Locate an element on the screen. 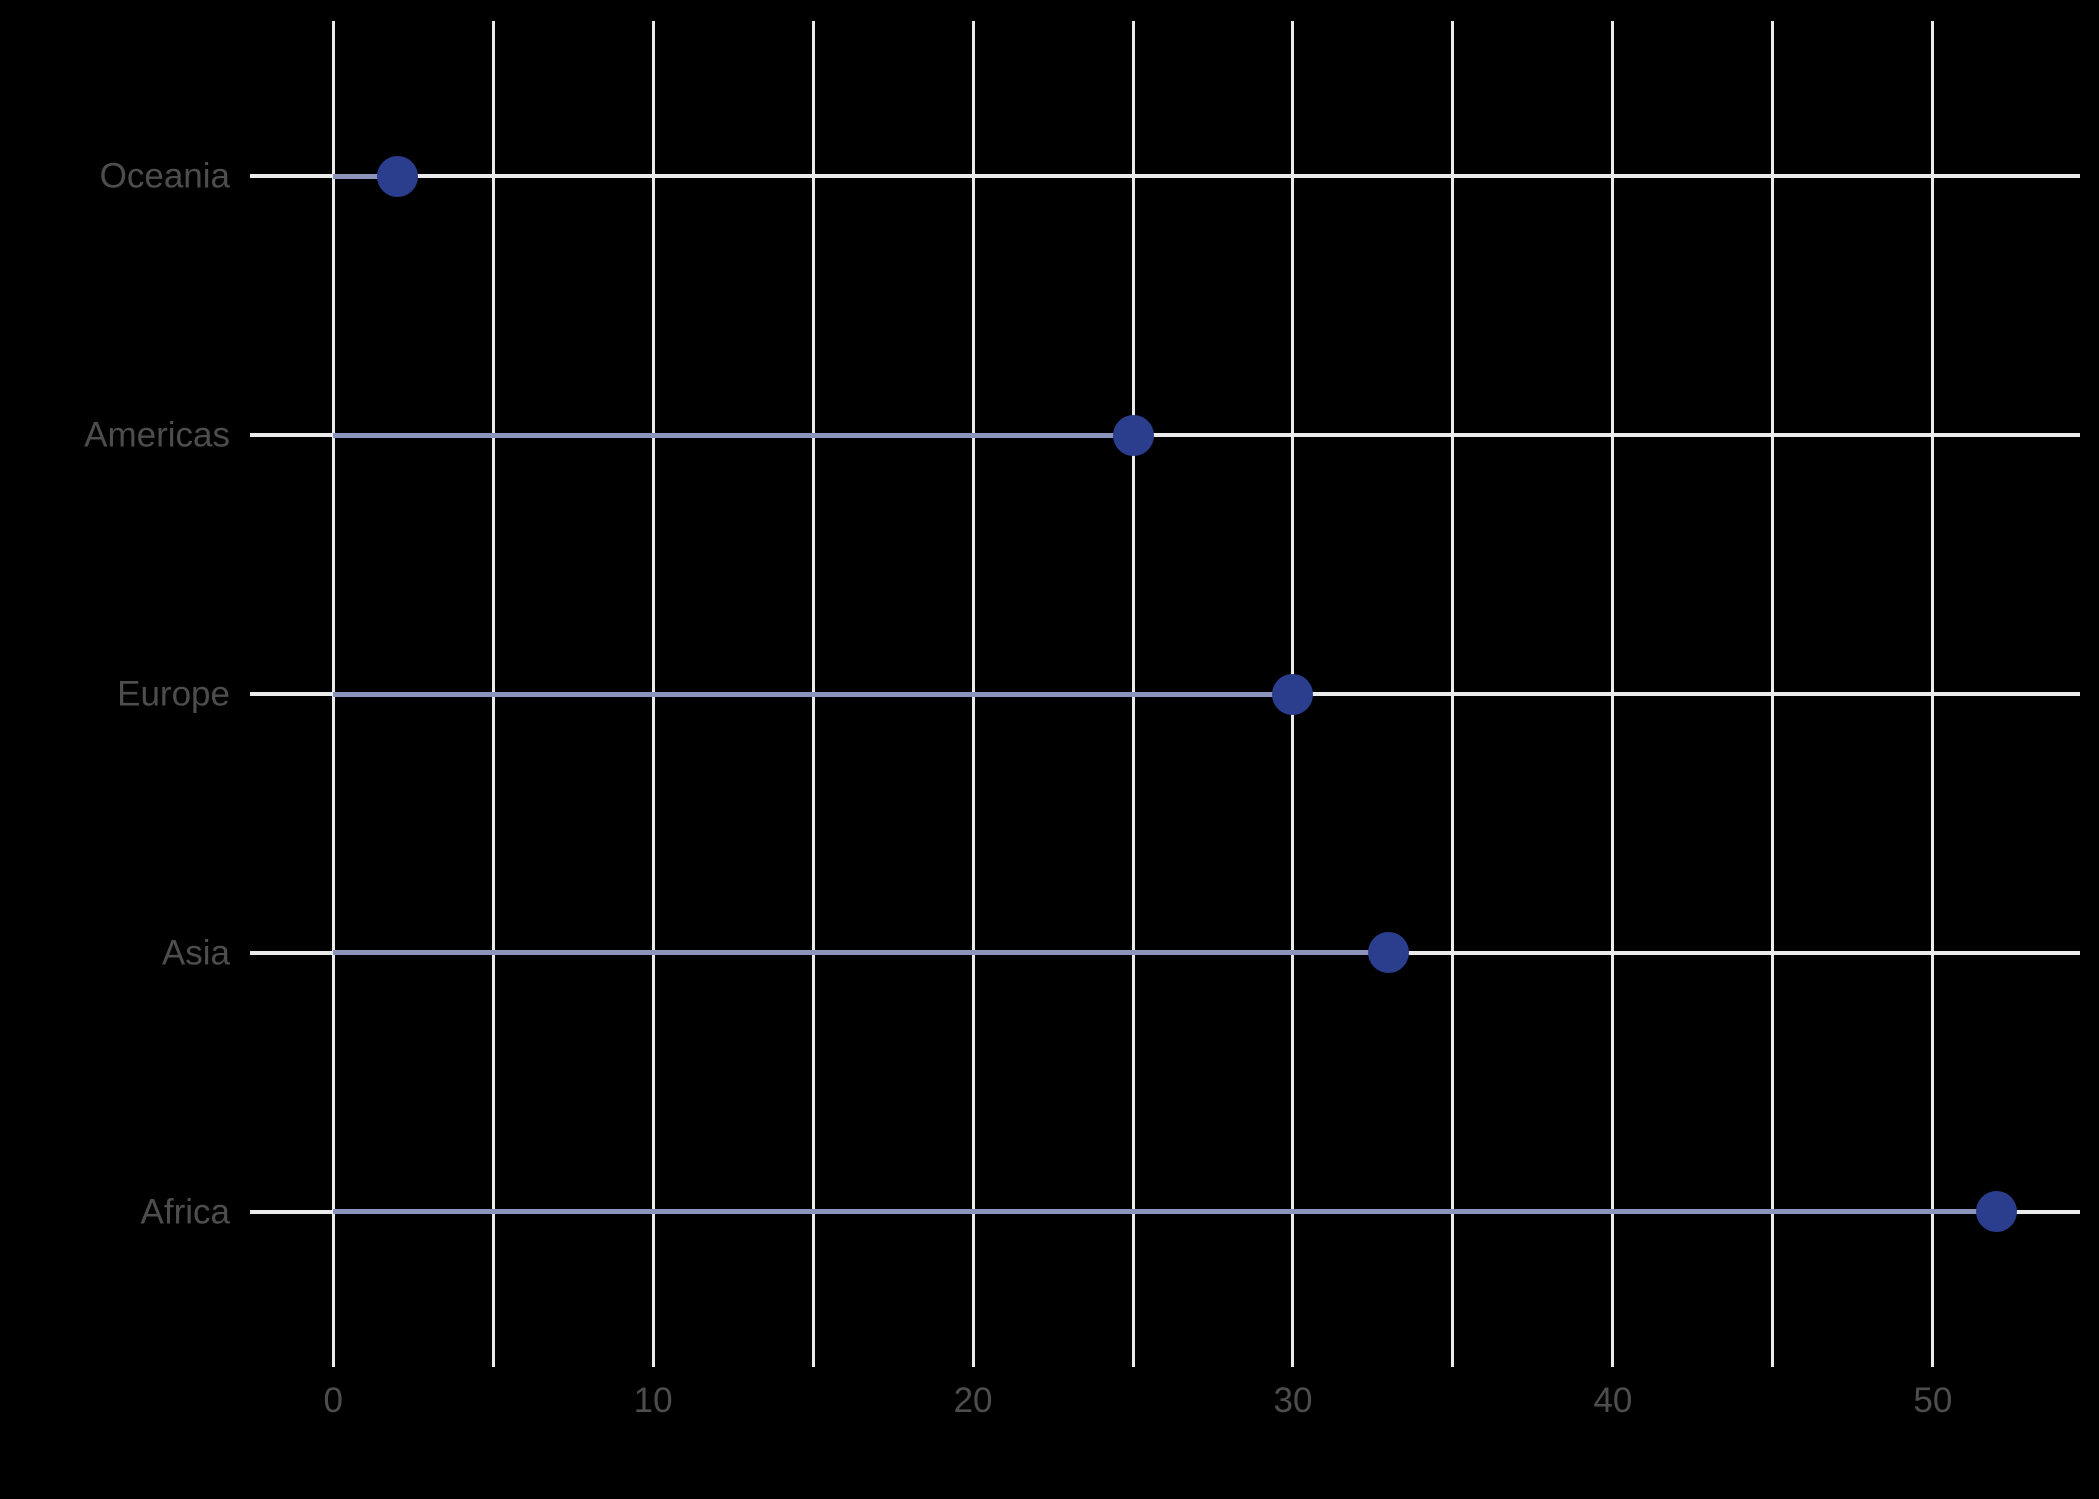 This screenshot has height=1499, width=2099. lollipop-stem-oceania is located at coordinates (365, 176).